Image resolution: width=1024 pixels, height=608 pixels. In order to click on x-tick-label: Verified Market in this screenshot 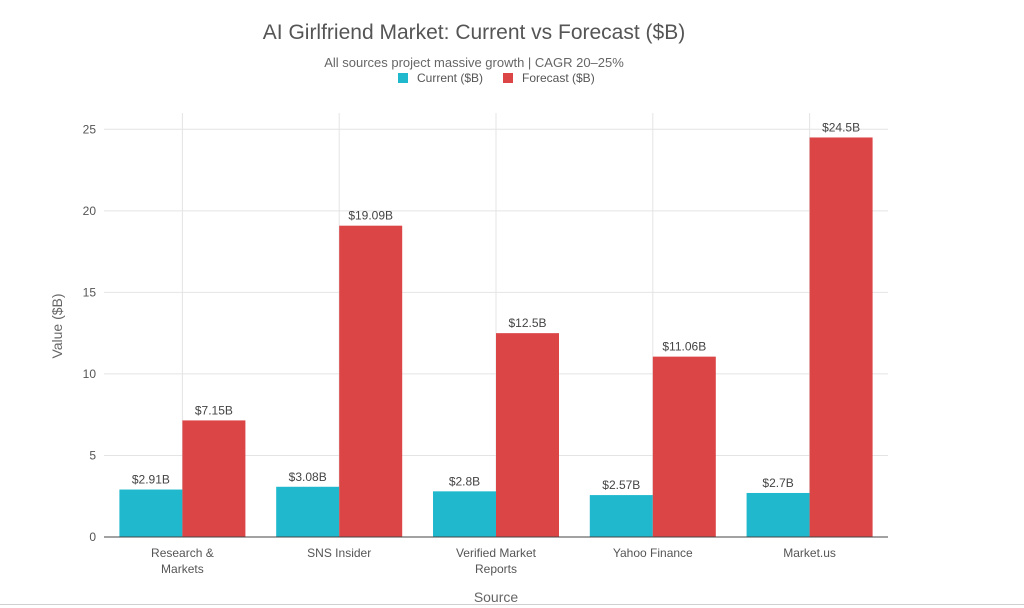, I will do `click(496, 553)`.